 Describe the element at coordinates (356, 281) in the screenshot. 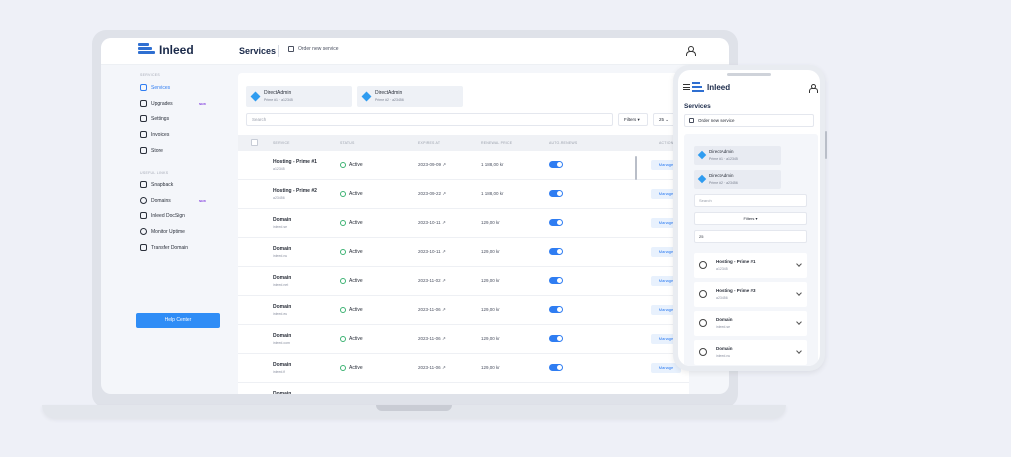

I see `status-text: Active` at that location.